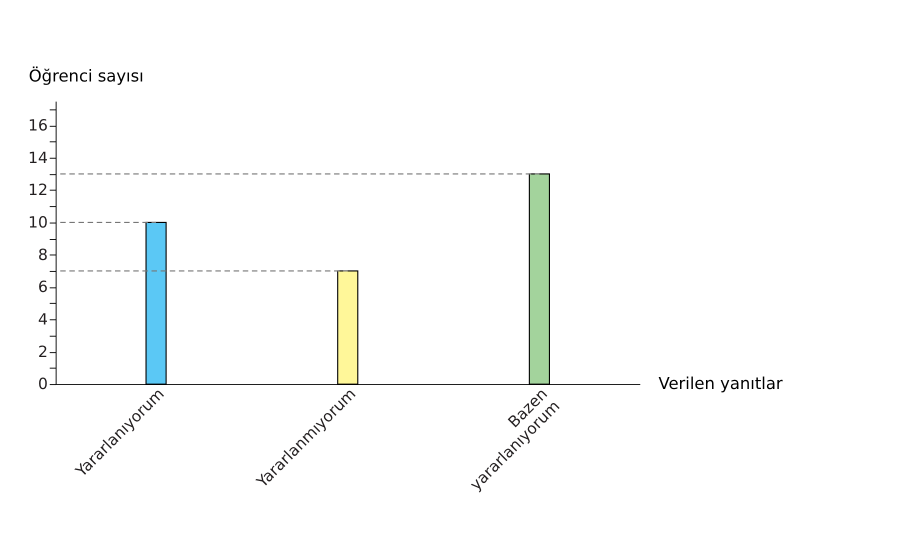 This screenshot has height=547, width=920. I want to click on y-tick-label: 4, so click(43, 319).